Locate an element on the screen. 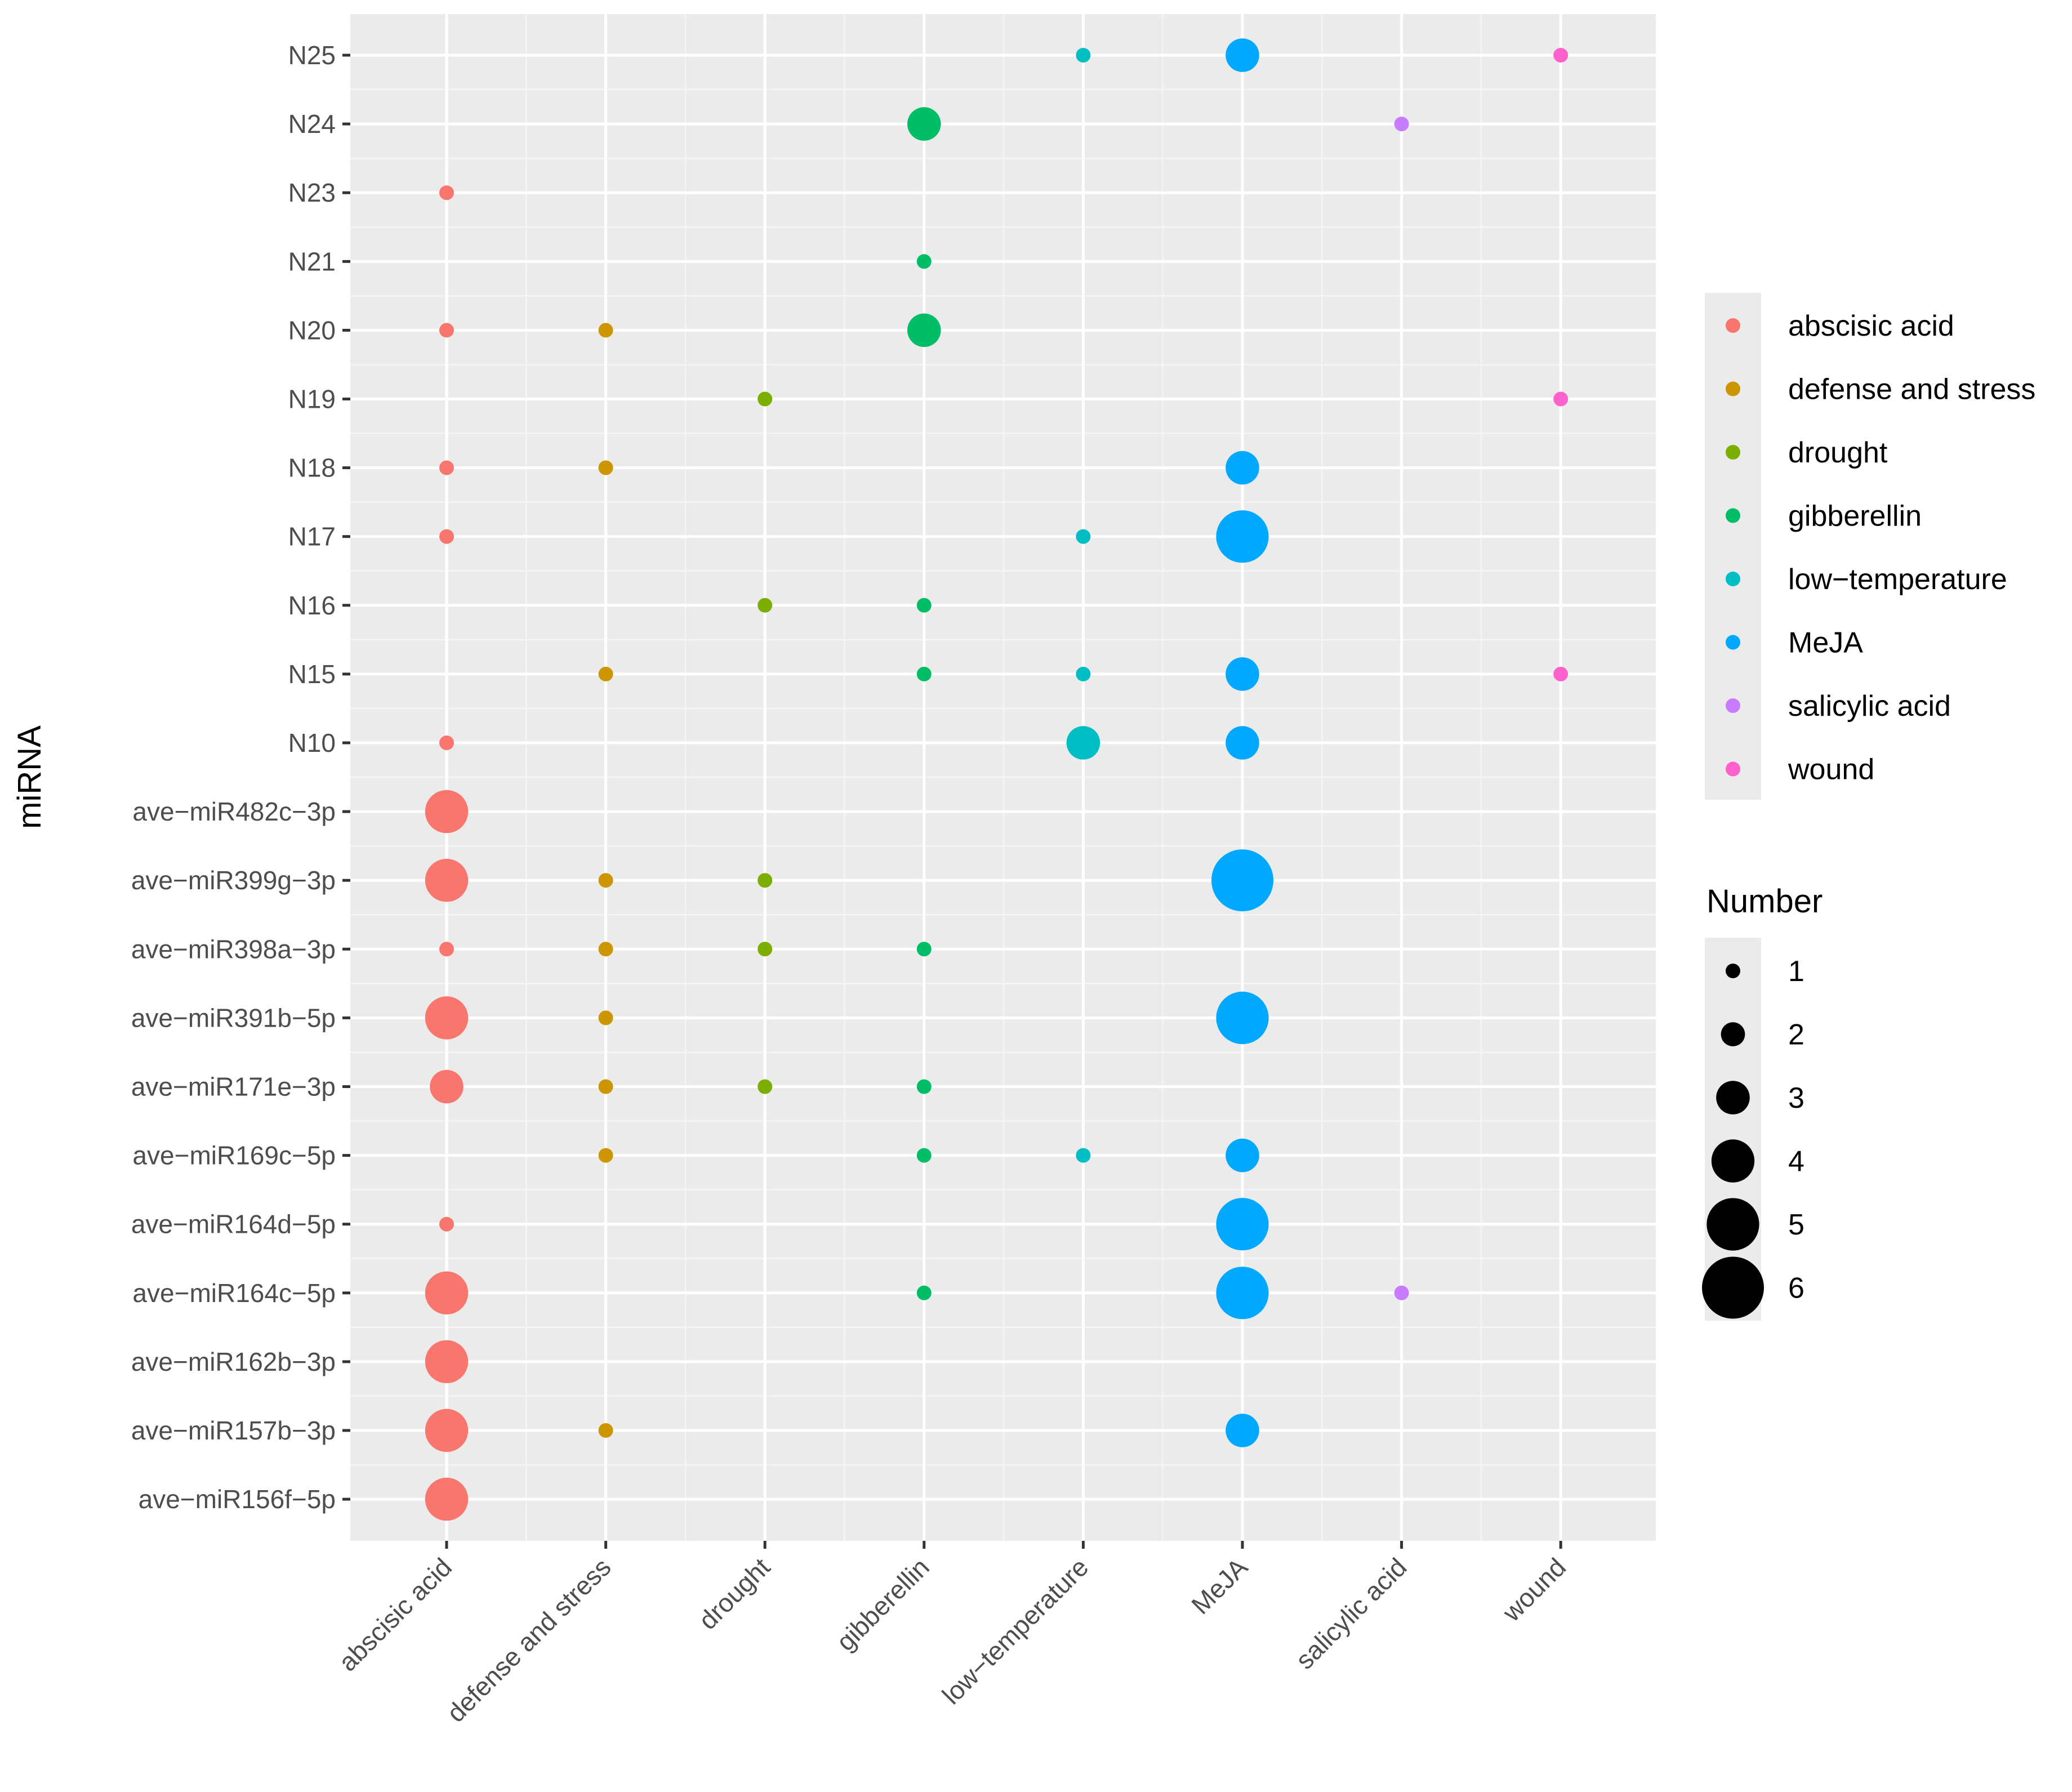 The height and width of the screenshot is (1792, 2072). point-n15-gibberellin is located at coordinates (924, 673).